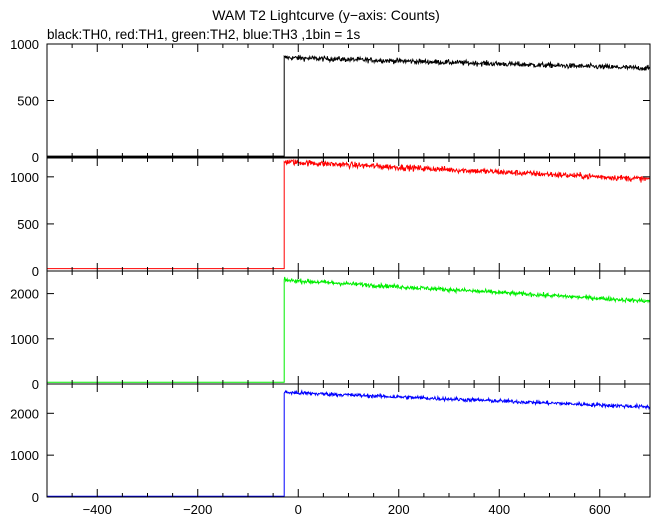 This screenshot has height=515, width=652. Describe the element at coordinates (499, 508) in the screenshot. I see `x-tick-label: 400` at that location.